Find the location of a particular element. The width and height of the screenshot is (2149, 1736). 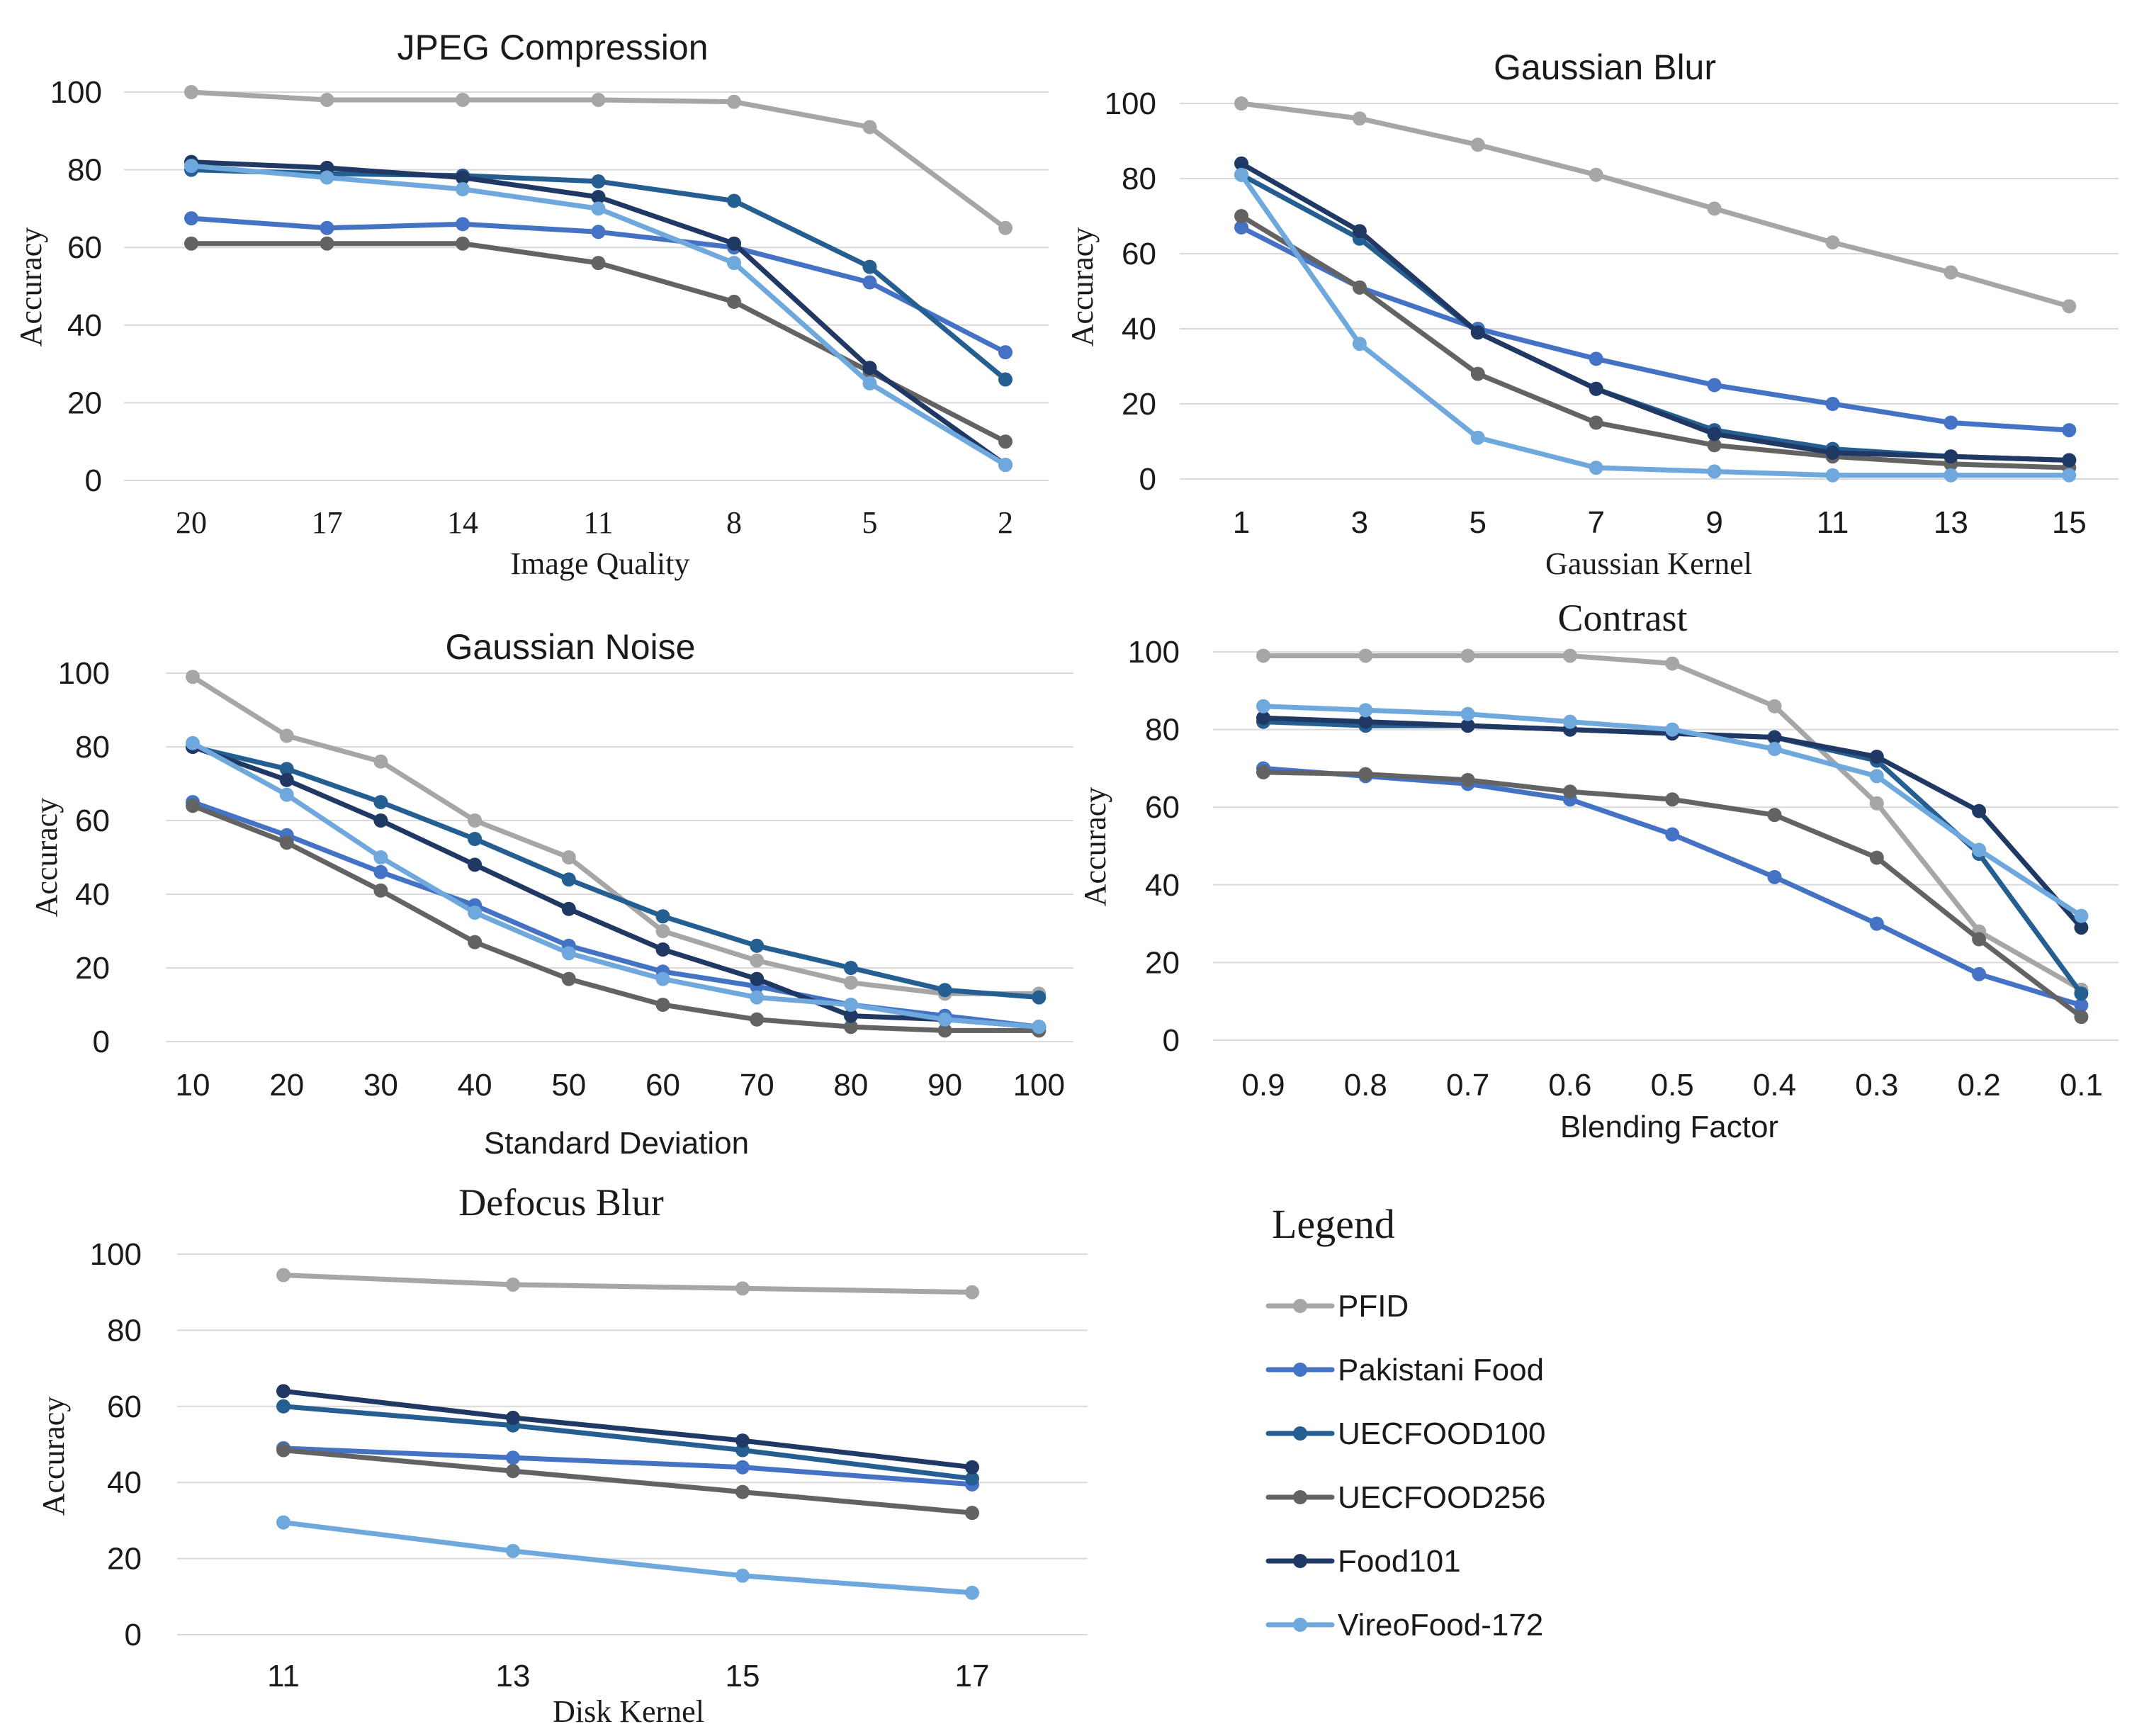

series-uecfood256 is located at coordinates (627, 1482).